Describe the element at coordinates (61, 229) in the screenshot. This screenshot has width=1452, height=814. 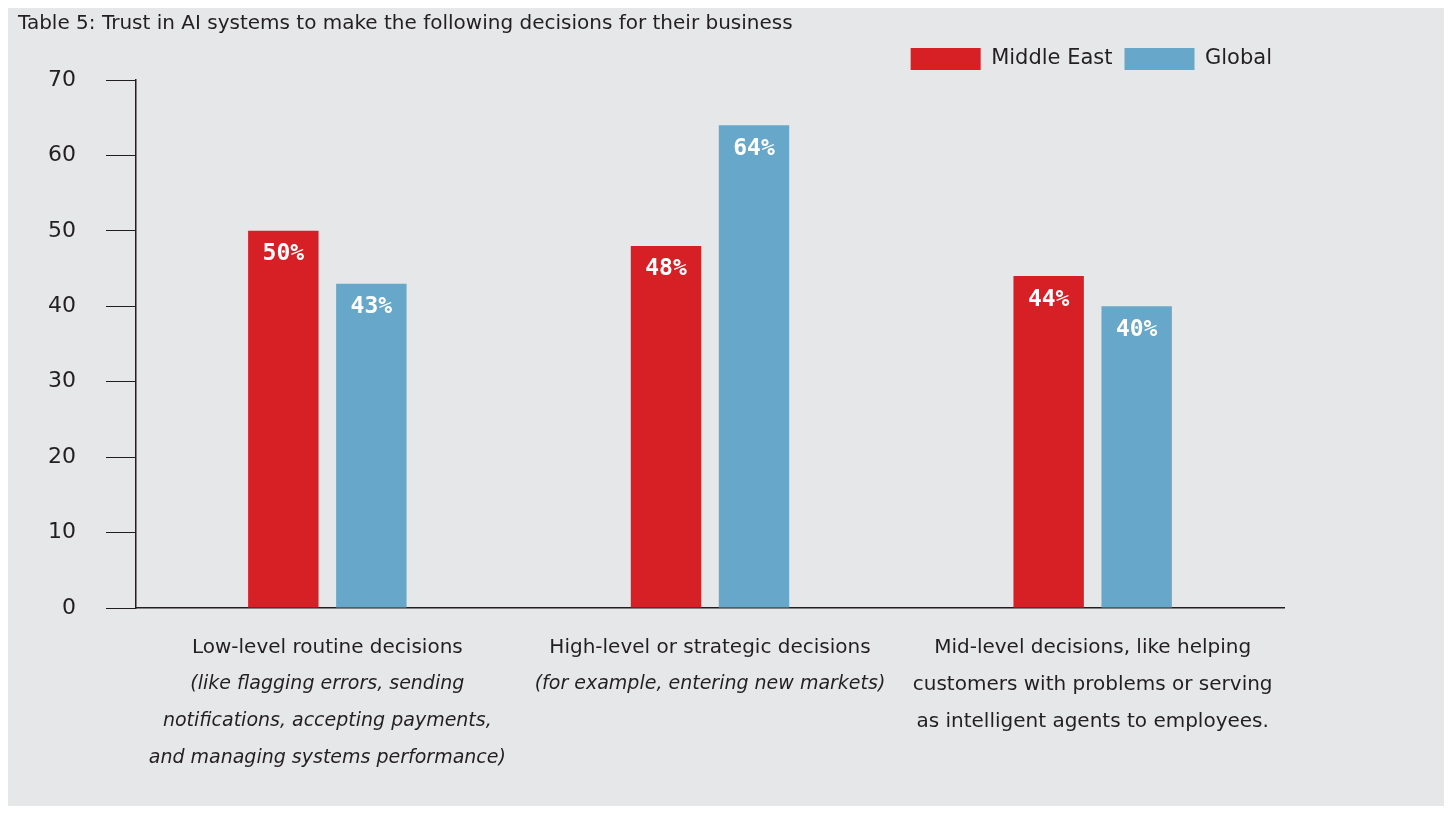
I see `y-tick-label: 50` at that location.